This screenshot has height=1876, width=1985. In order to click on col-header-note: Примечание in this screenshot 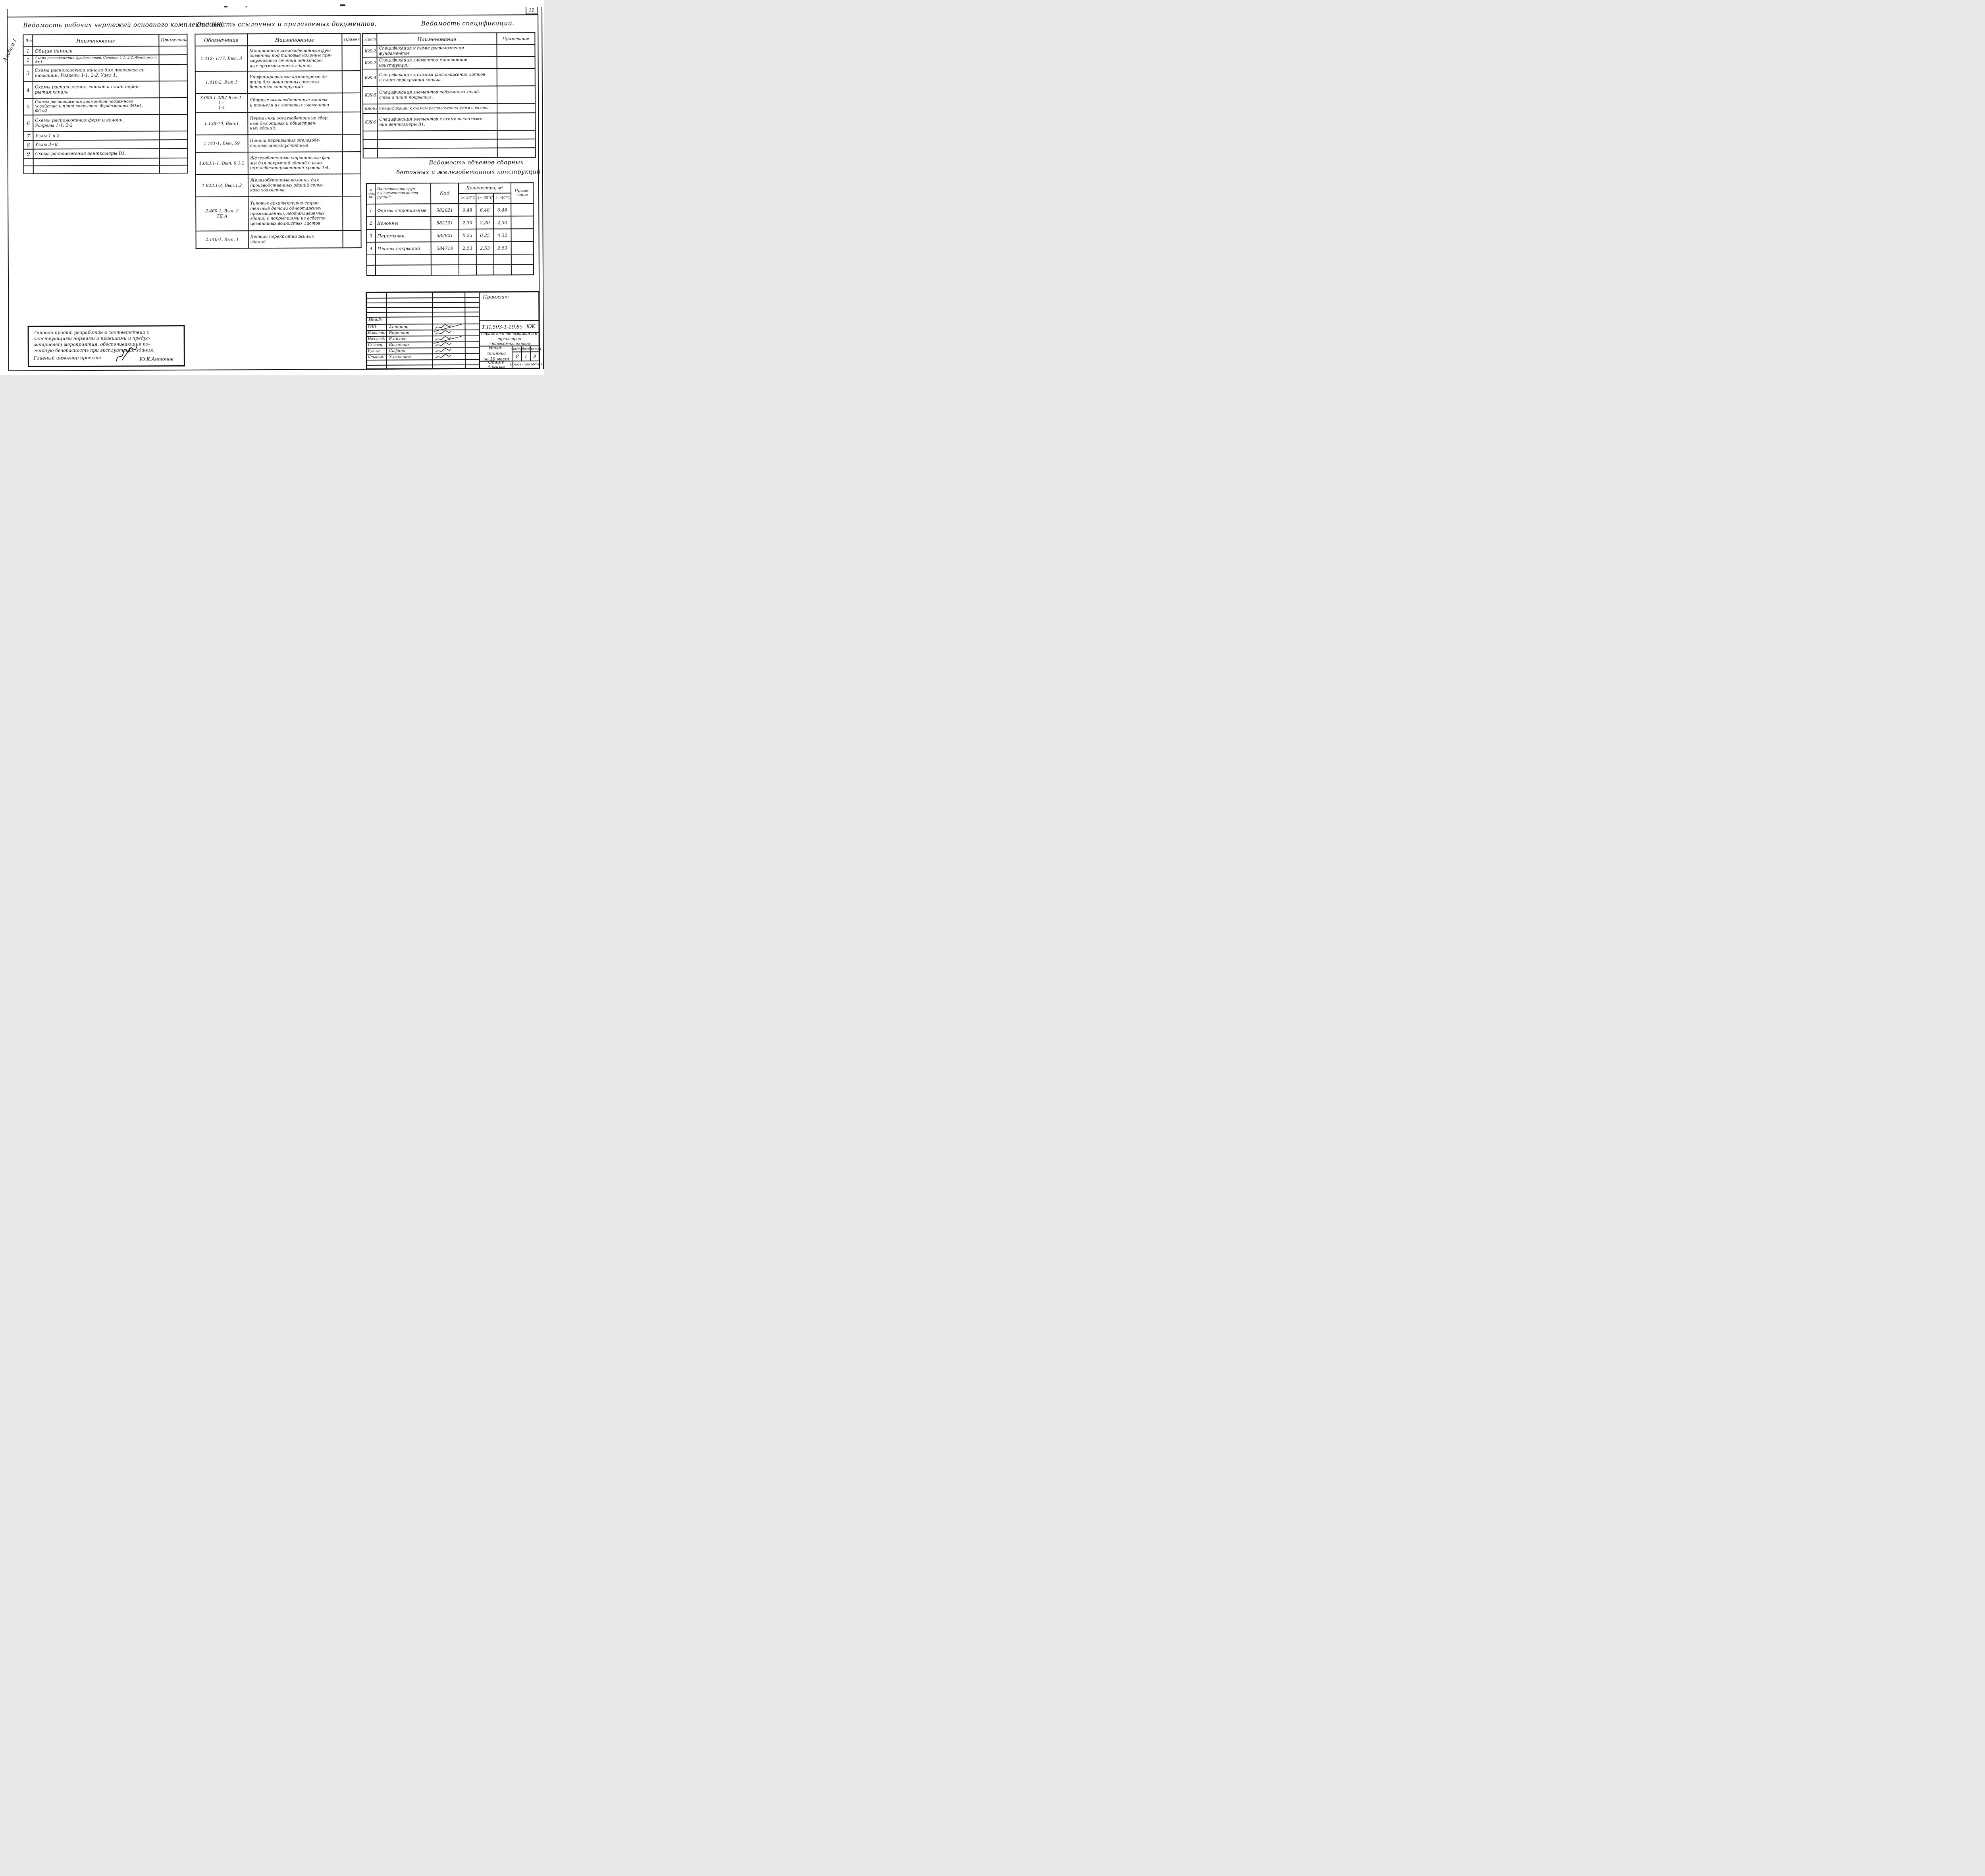, I will do `click(173, 40)`.